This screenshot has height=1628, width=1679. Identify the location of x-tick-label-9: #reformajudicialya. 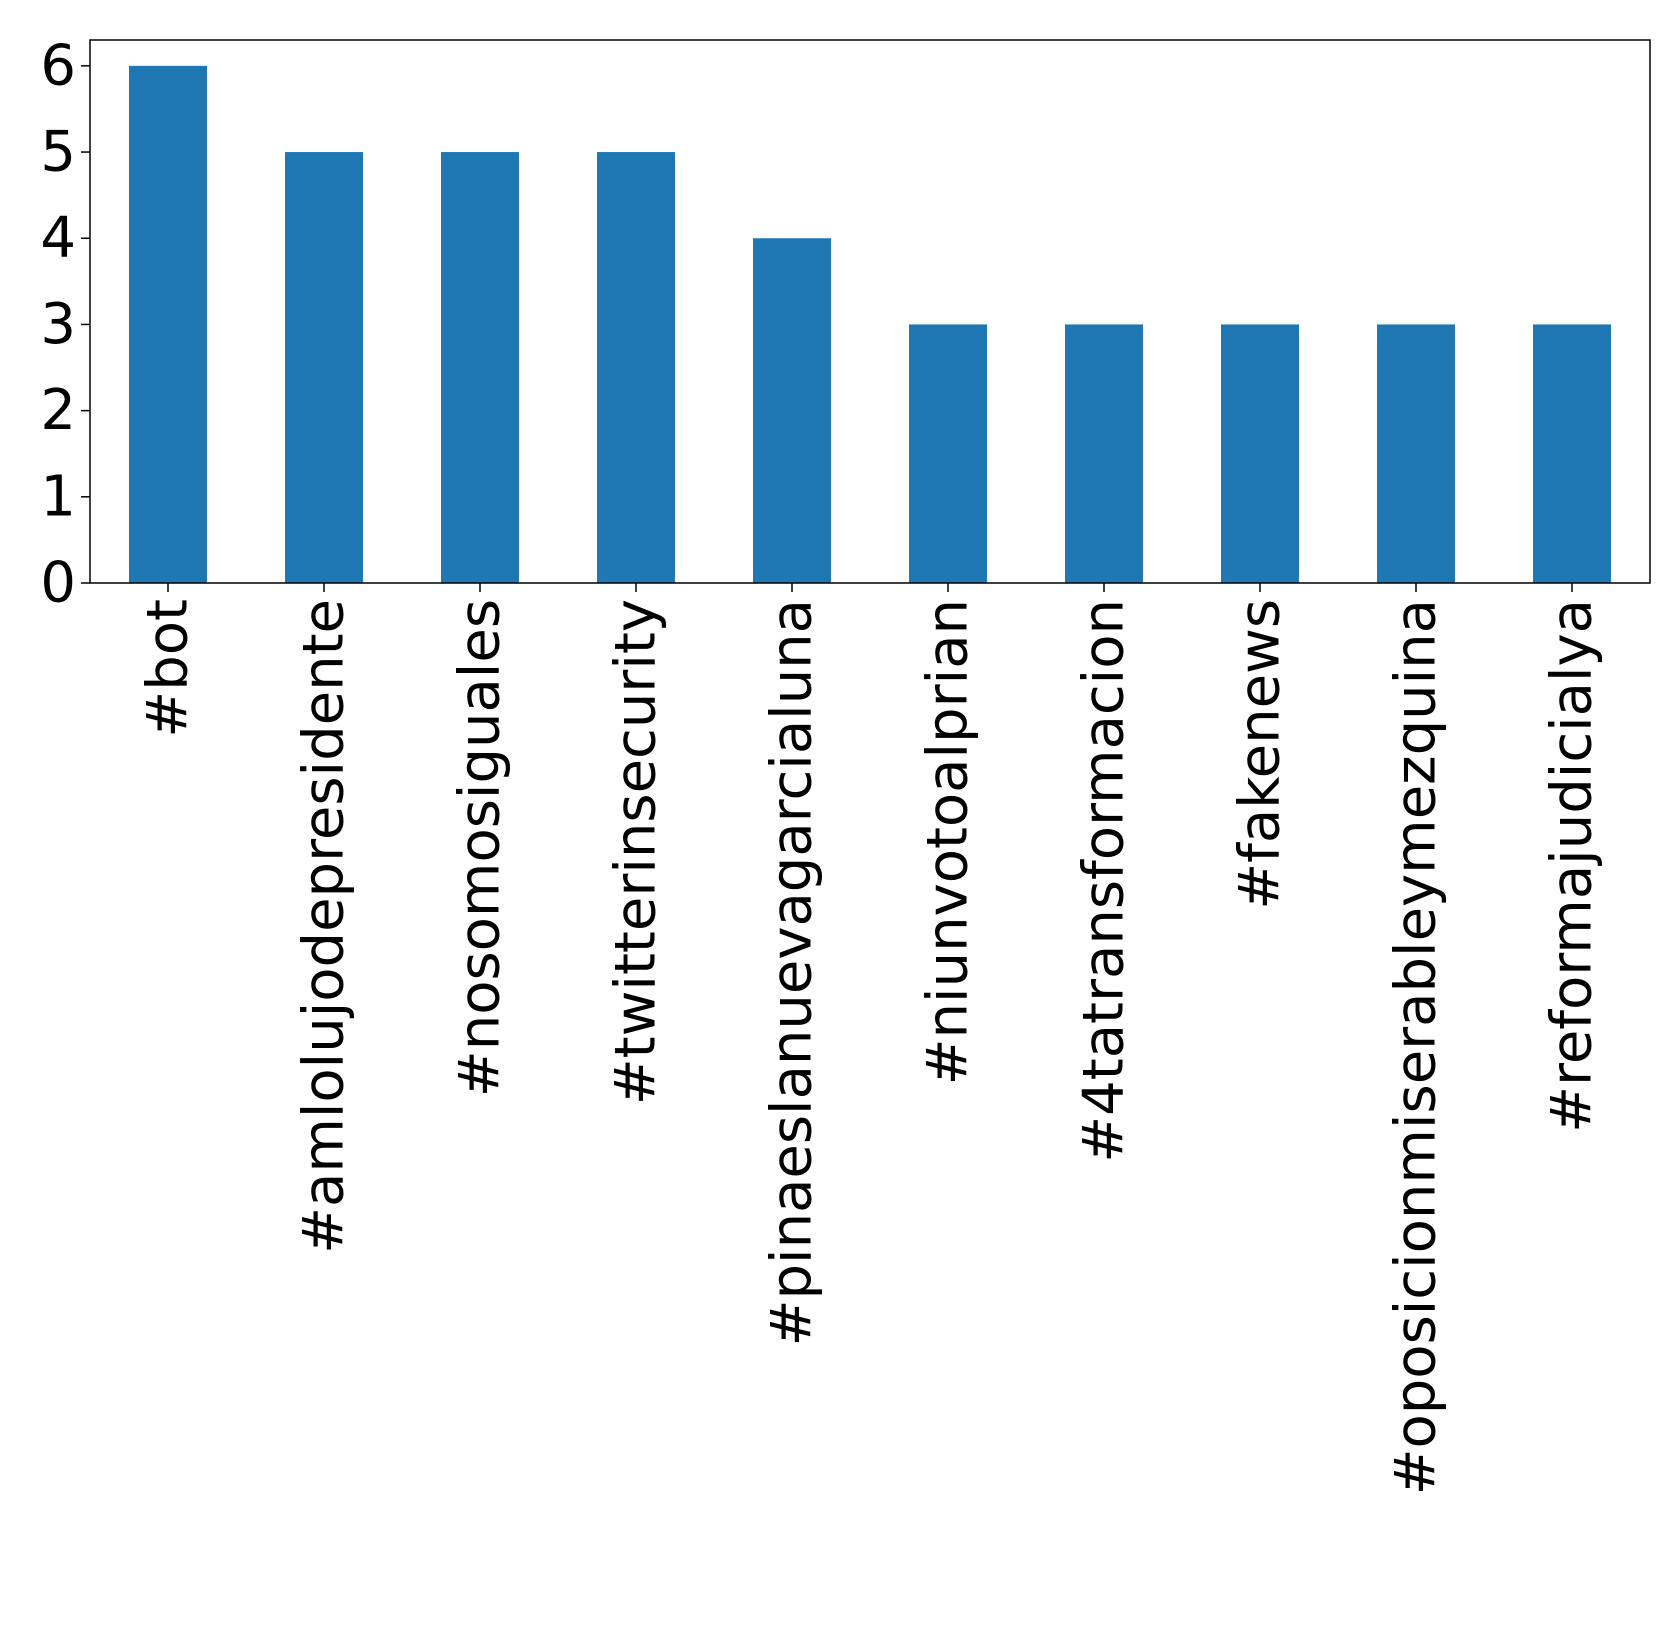
(1572, 866).